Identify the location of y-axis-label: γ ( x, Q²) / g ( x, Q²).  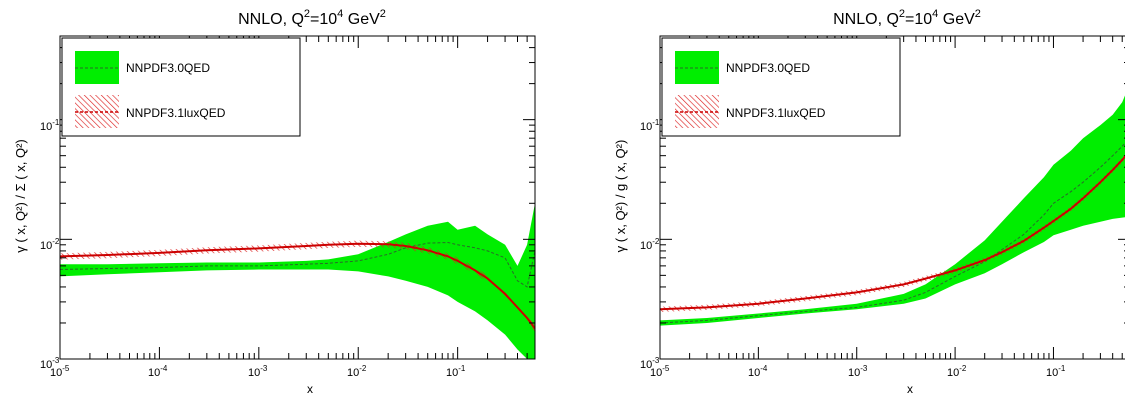
(620, 196).